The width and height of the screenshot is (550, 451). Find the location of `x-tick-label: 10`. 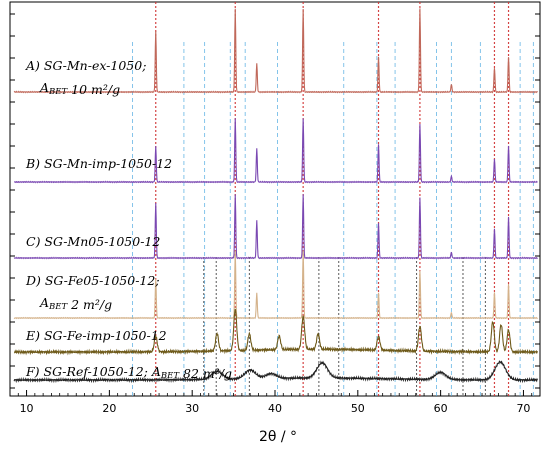

x-tick-label: 10 is located at coordinates (27, 408).